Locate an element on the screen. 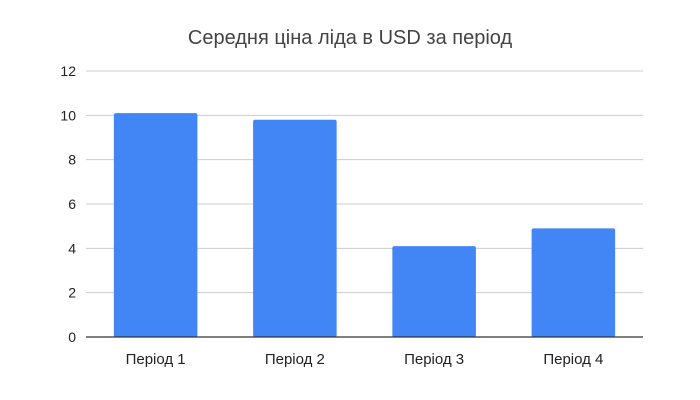 This screenshot has height=400, width=700. x-category-label: Період 4 is located at coordinates (573, 359).